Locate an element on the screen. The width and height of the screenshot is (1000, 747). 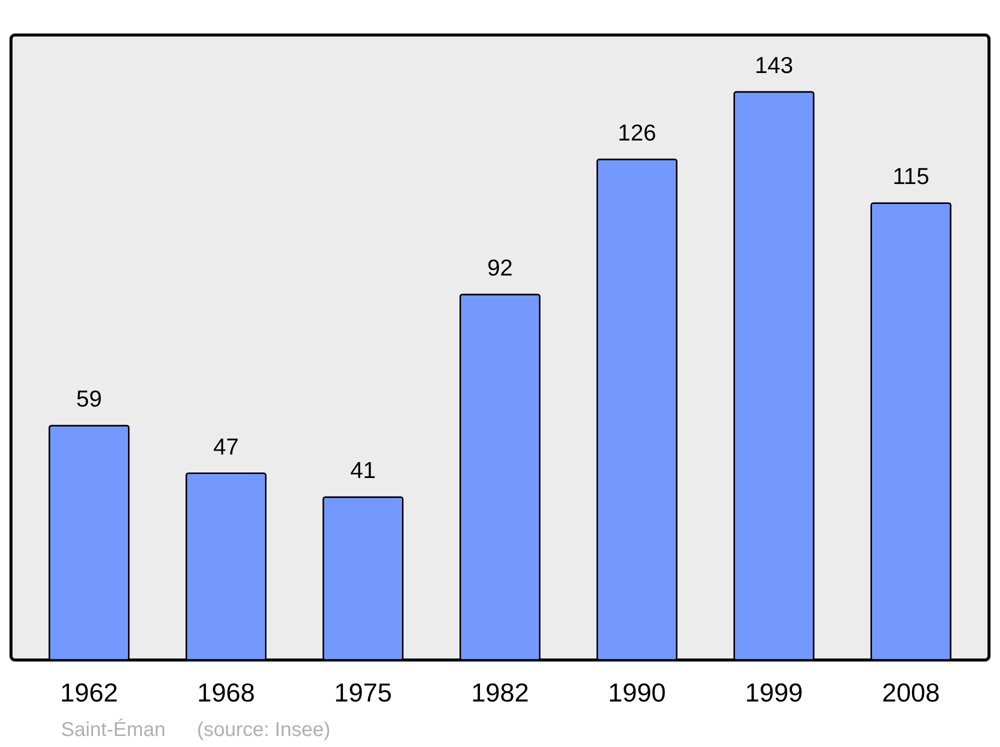
text: Saint-Éman is located at coordinates (113, 729).